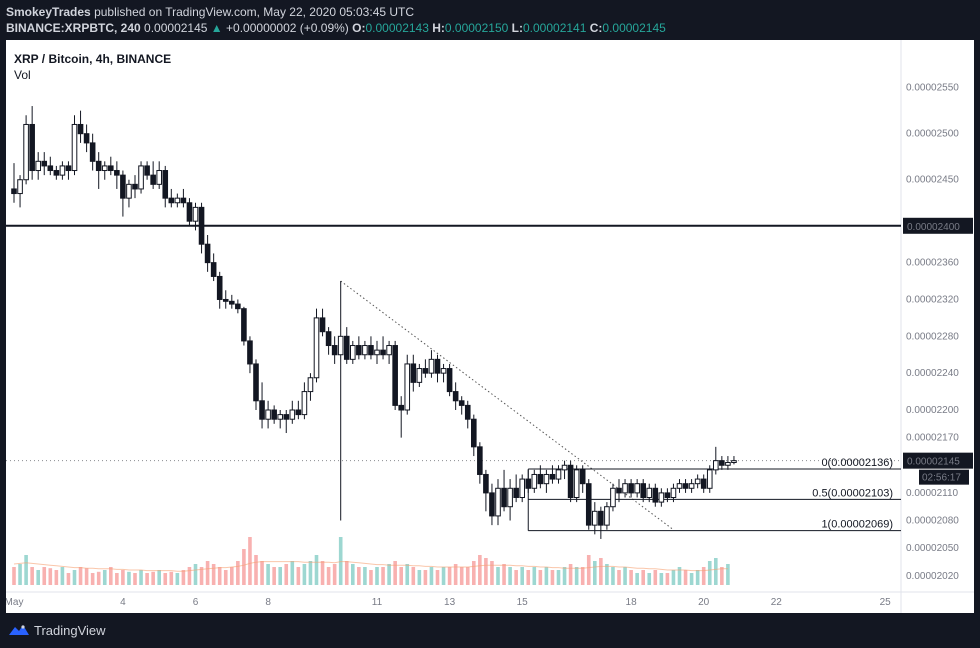 This screenshot has width=980, height=648. Describe the element at coordinates (704, 602) in the screenshot. I see `x-tick-label: 20` at that location.